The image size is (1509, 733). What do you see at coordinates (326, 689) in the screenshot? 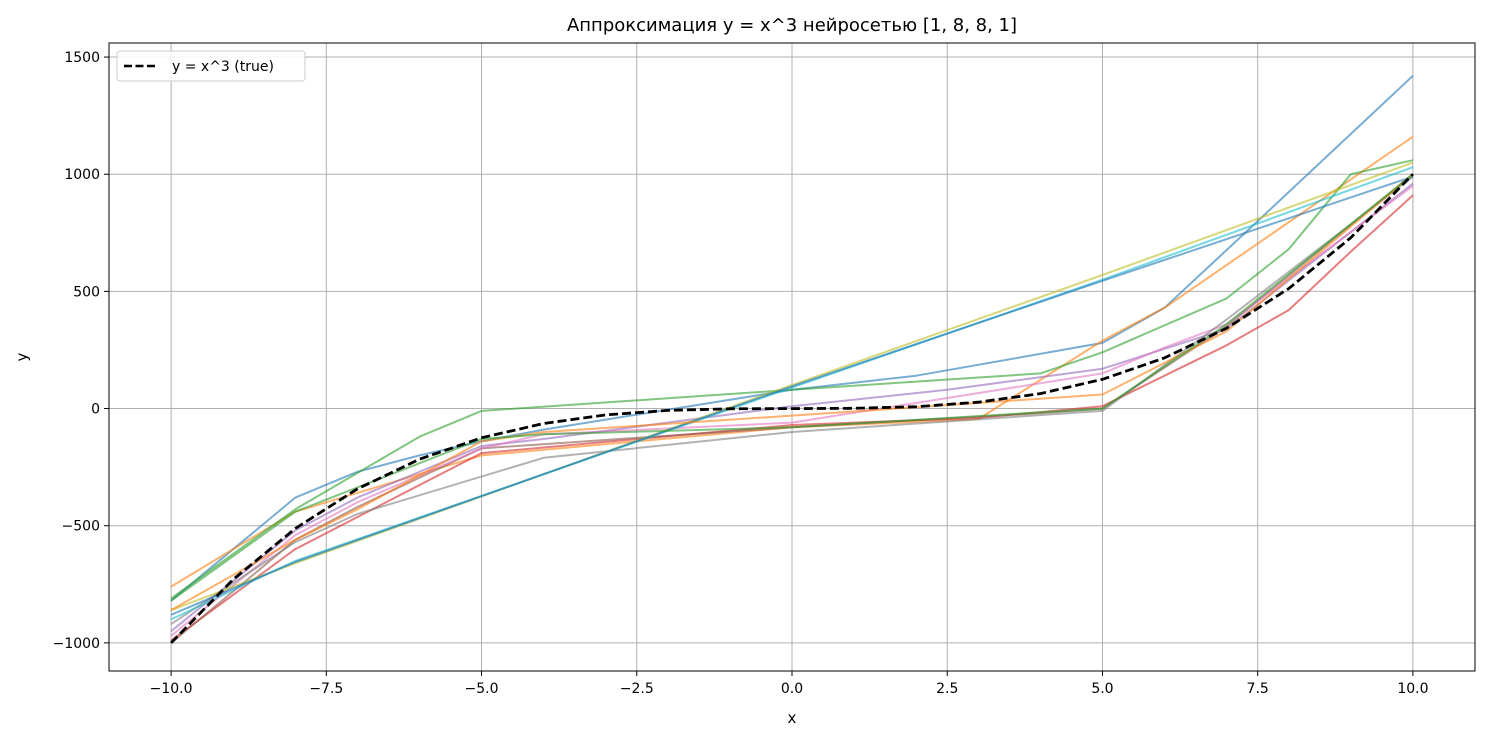
I see `x-tick-label: −7.5` at bounding box center [326, 689].